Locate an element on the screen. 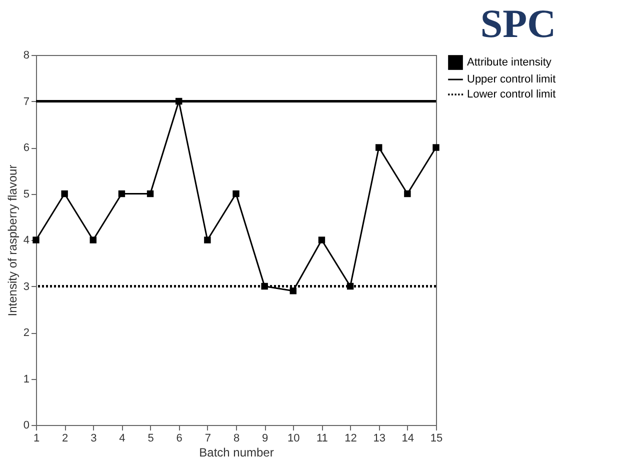 The height and width of the screenshot is (473, 626). x-tick-label: 7 is located at coordinates (207, 438).